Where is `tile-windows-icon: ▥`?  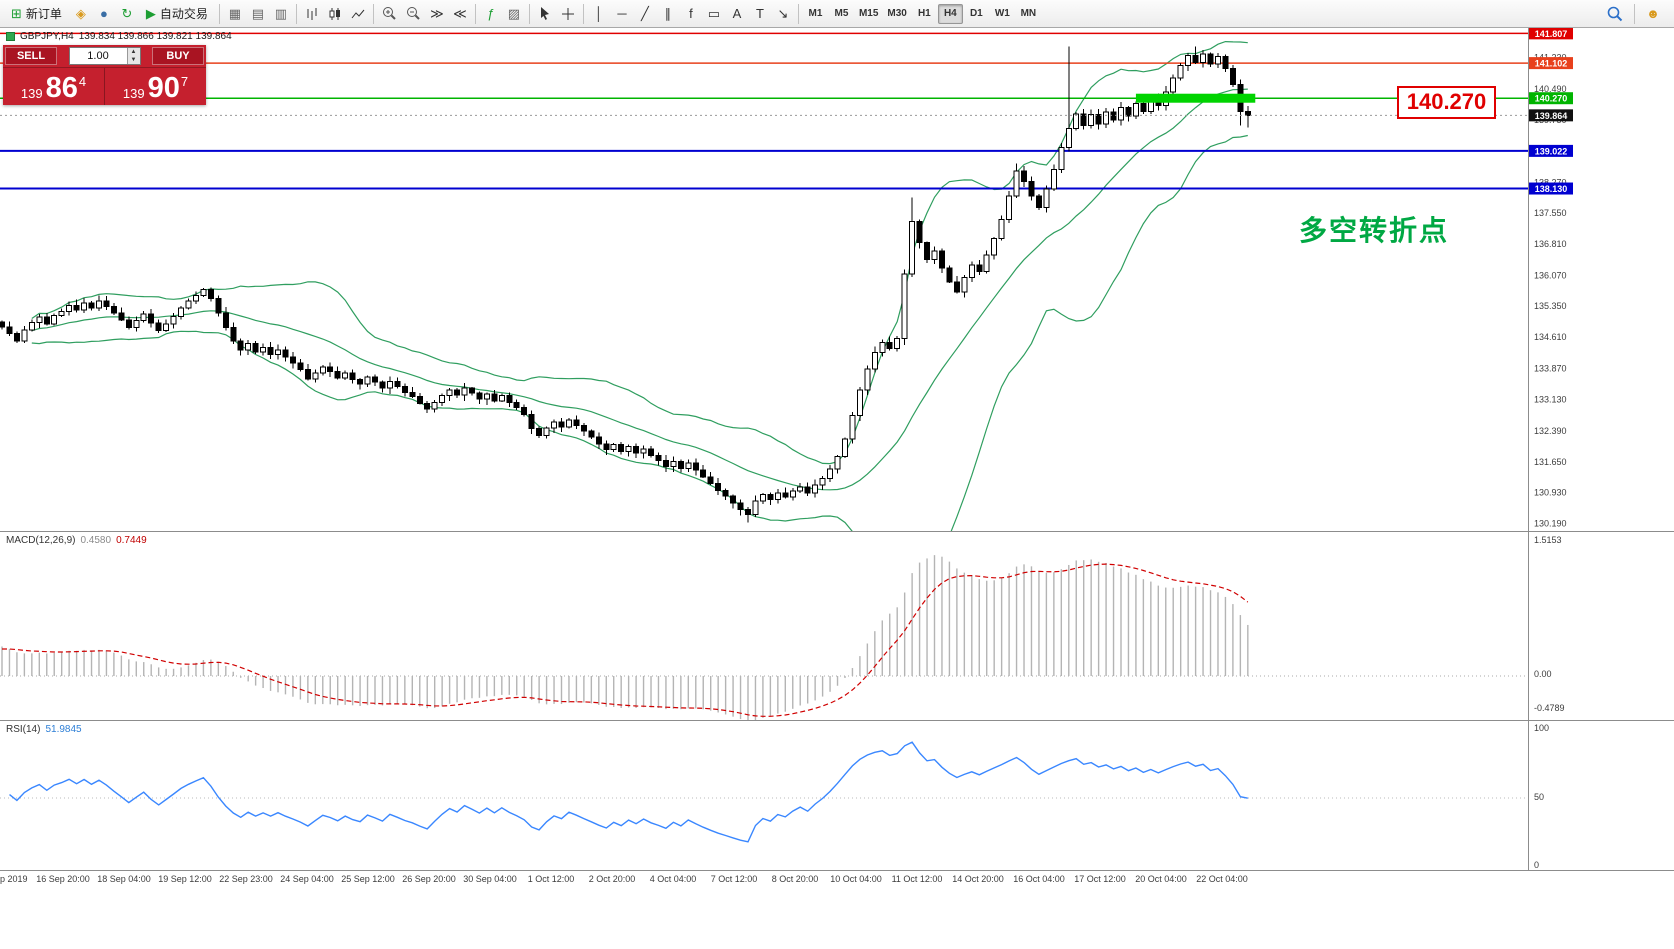
tile-windows-icon: ▥ is located at coordinates (281, 13).